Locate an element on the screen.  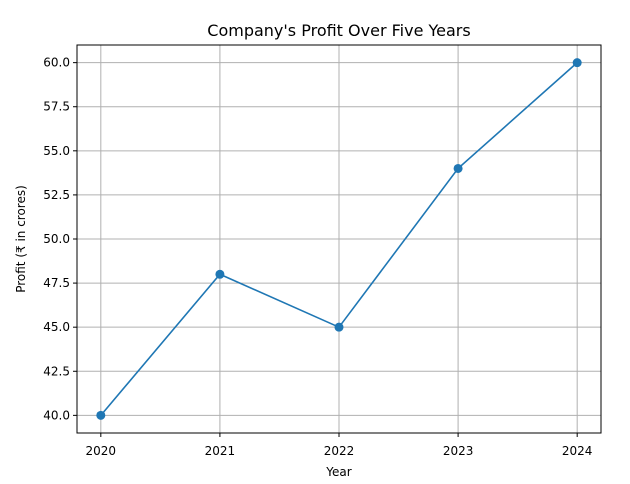
x-tick-label: 2020 is located at coordinates (101, 451).